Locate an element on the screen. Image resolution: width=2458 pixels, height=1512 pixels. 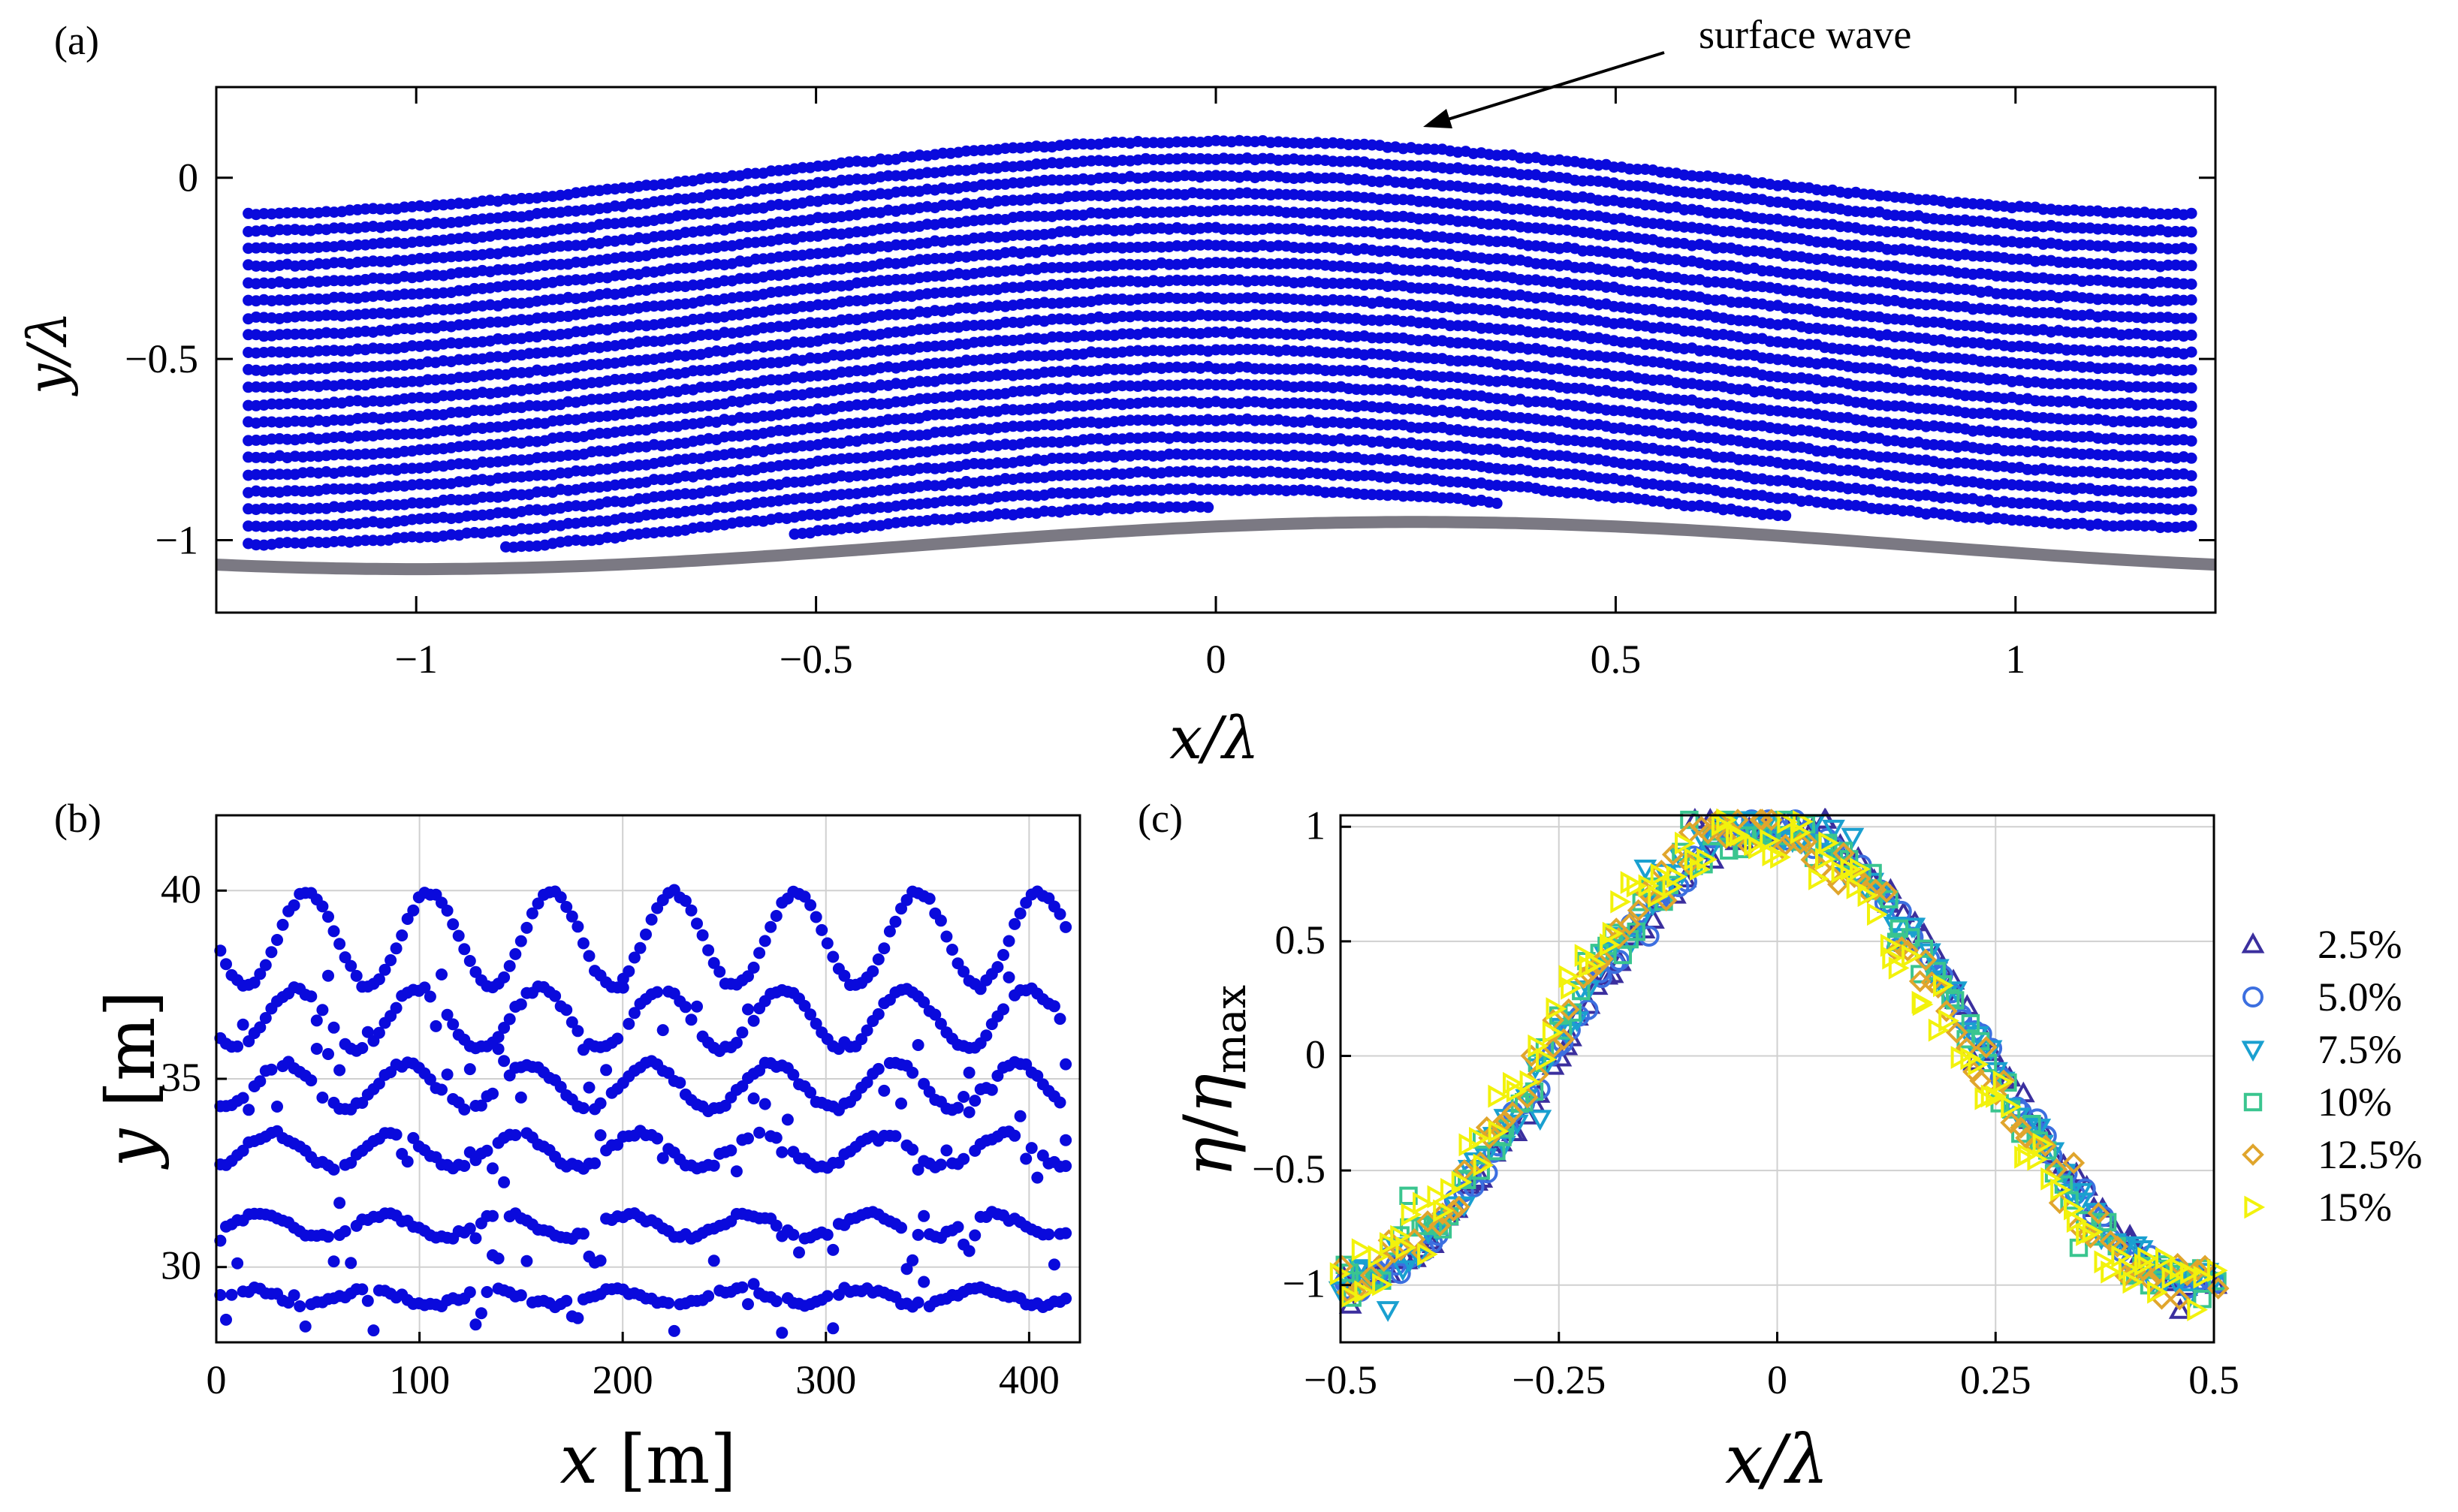
panel-a-label: (a) is located at coordinates (76, 41).